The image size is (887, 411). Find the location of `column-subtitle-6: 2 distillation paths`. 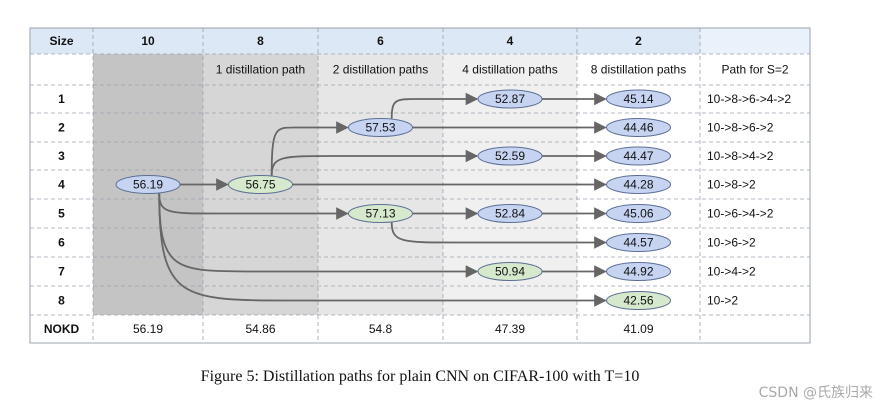

column-subtitle-6: 2 distillation paths is located at coordinates (380, 70).